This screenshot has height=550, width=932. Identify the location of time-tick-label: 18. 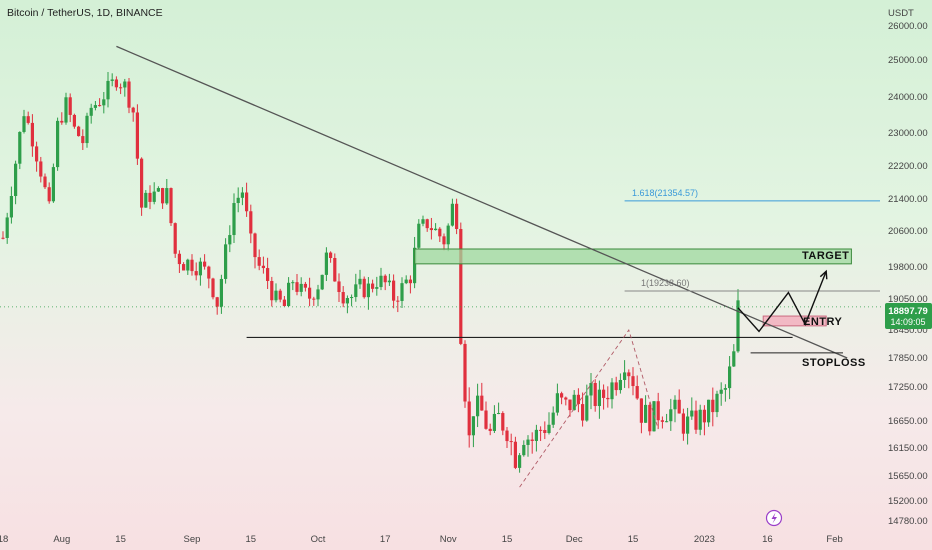
(4, 539).